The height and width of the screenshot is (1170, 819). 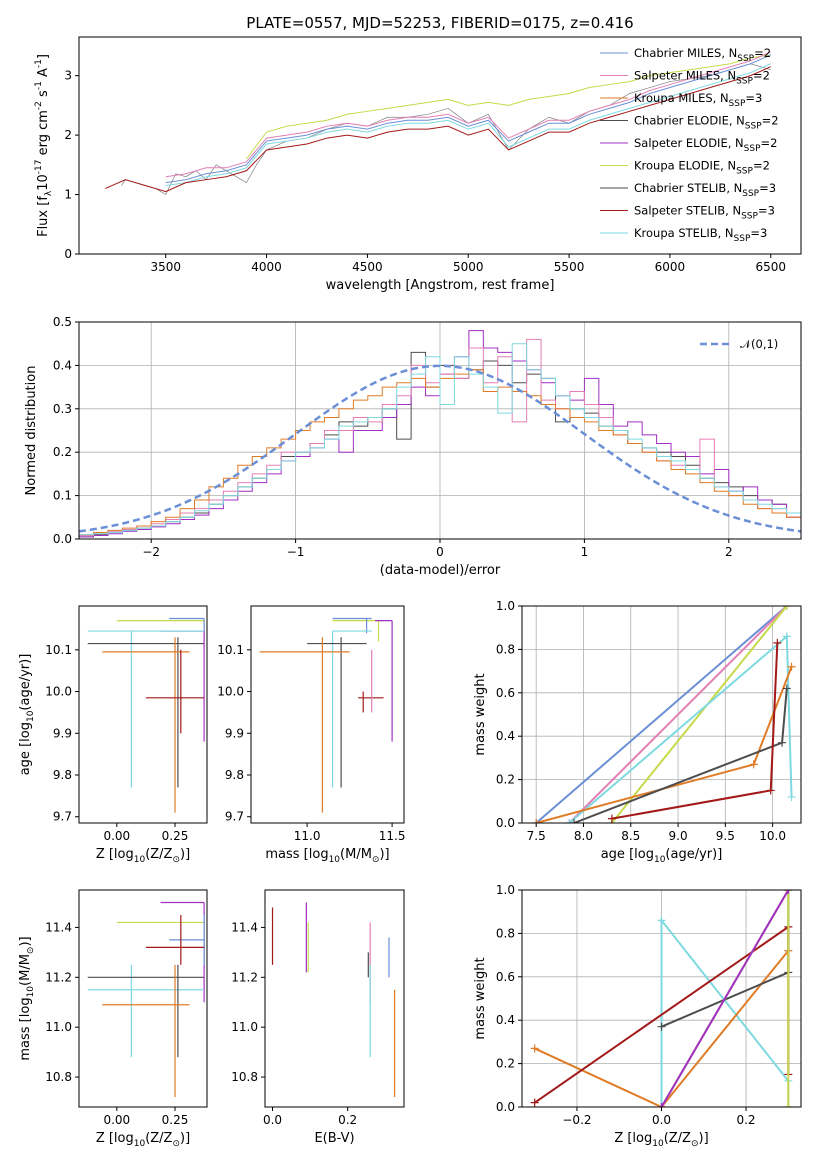 What do you see at coordinates (759, 344) in the screenshot?
I see `legend-label: 𝒩(0,1)` at bounding box center [759, 344].